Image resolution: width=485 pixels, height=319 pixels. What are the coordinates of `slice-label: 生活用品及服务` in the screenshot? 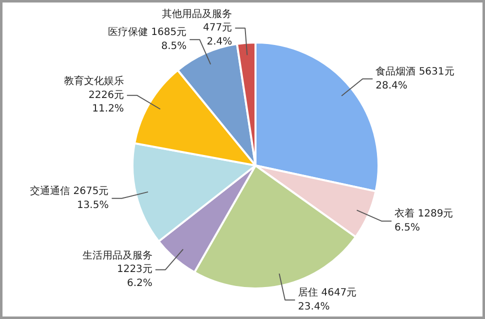 It's located at (117, 255).